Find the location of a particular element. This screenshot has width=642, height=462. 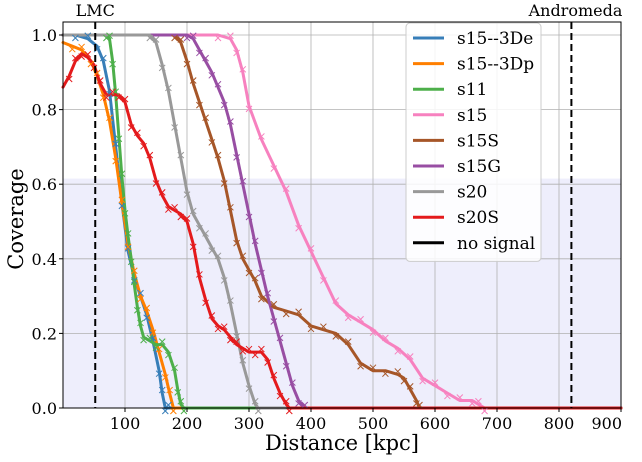

x-tick-label: 600 is located at coordinates (435, 423).